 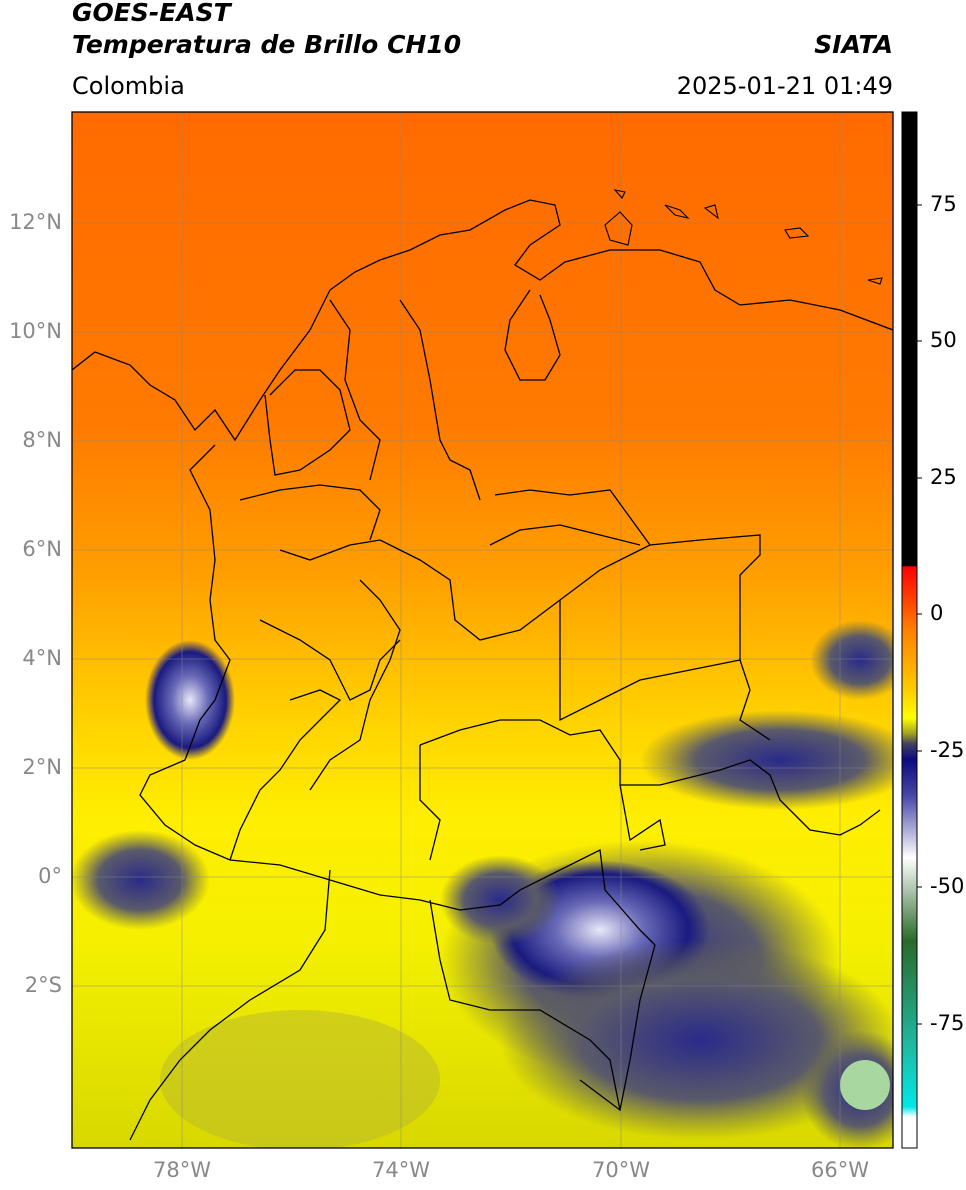 What do you see at coordinates (128, 86) in the screenshot?
I see `region-label: Colombia` at bounding box center [128, 86].